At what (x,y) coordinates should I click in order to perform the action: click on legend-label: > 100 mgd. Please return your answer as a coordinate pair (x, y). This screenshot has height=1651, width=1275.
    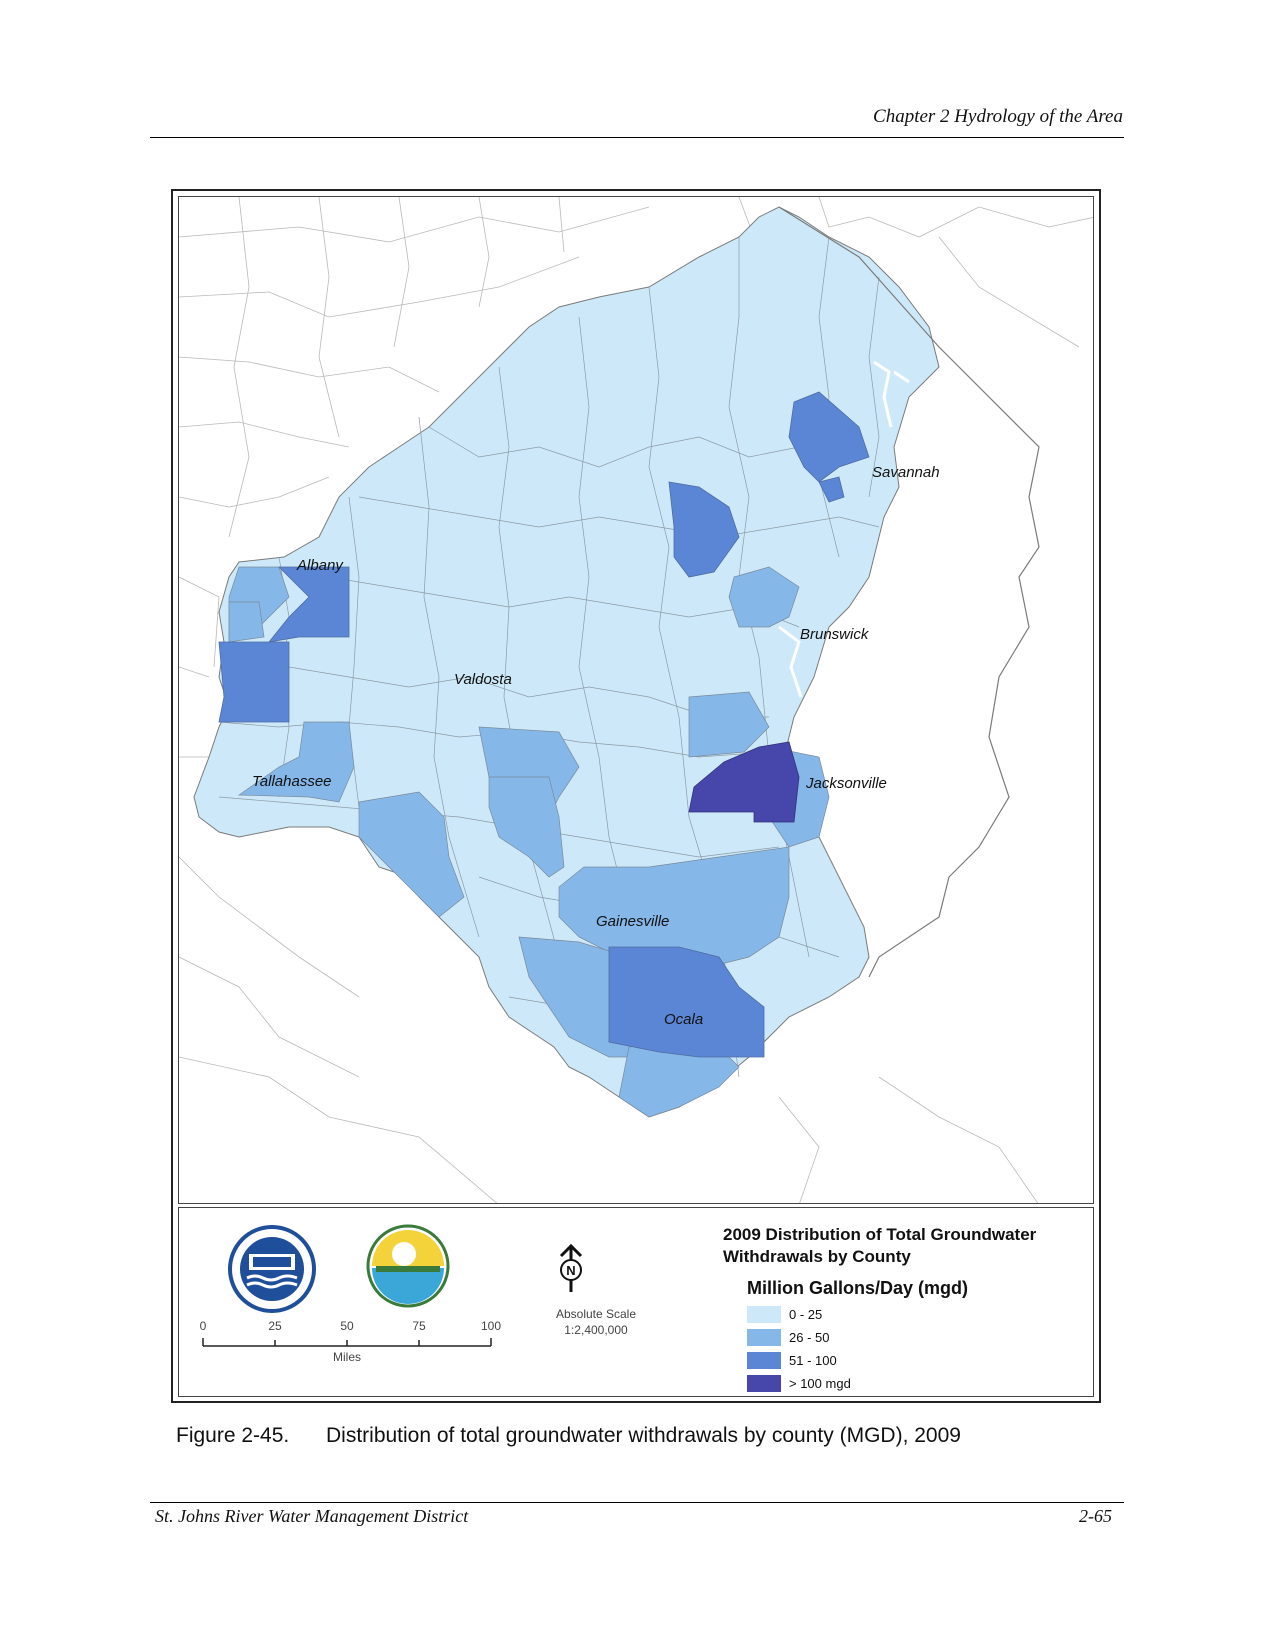
    Looking at the image, I should click on (820, 1383).